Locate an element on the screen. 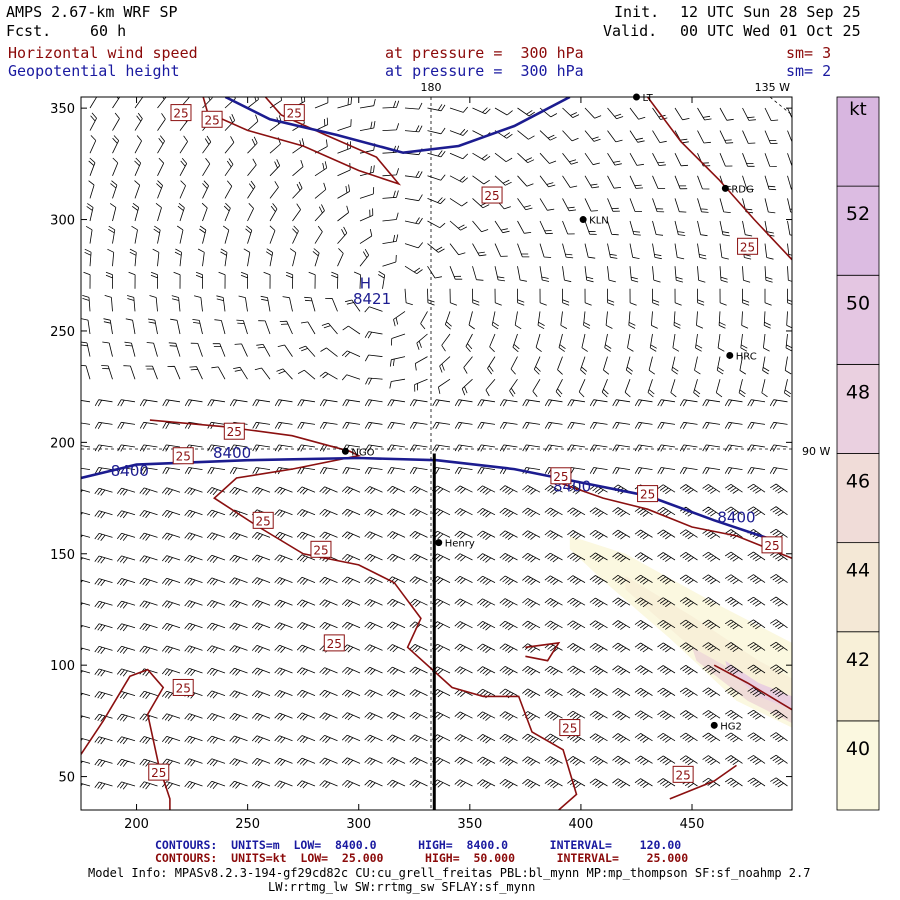 The height and width of the screenshot is (900, 900). speed-contour-label: 25 is located at coordinates (263, 521).